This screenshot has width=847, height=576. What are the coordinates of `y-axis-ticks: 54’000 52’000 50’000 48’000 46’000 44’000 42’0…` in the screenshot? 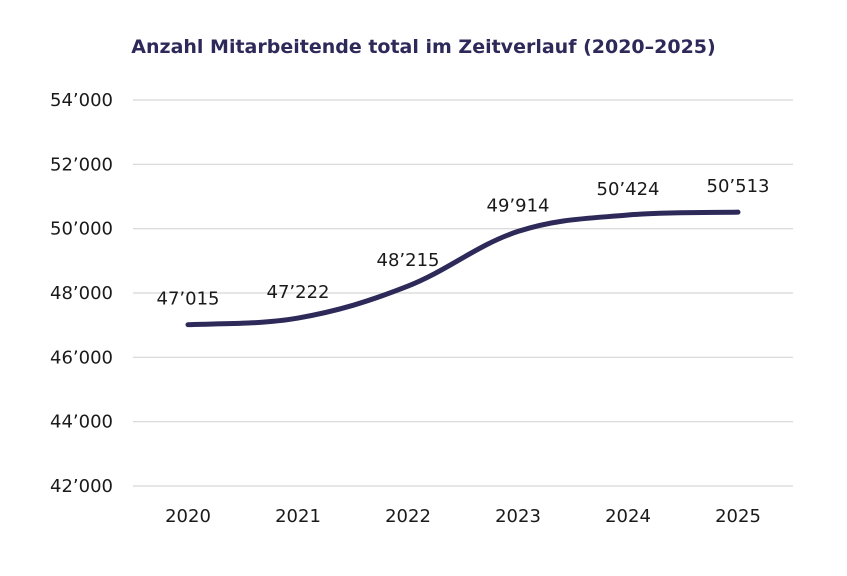 It's located at (81, 293).